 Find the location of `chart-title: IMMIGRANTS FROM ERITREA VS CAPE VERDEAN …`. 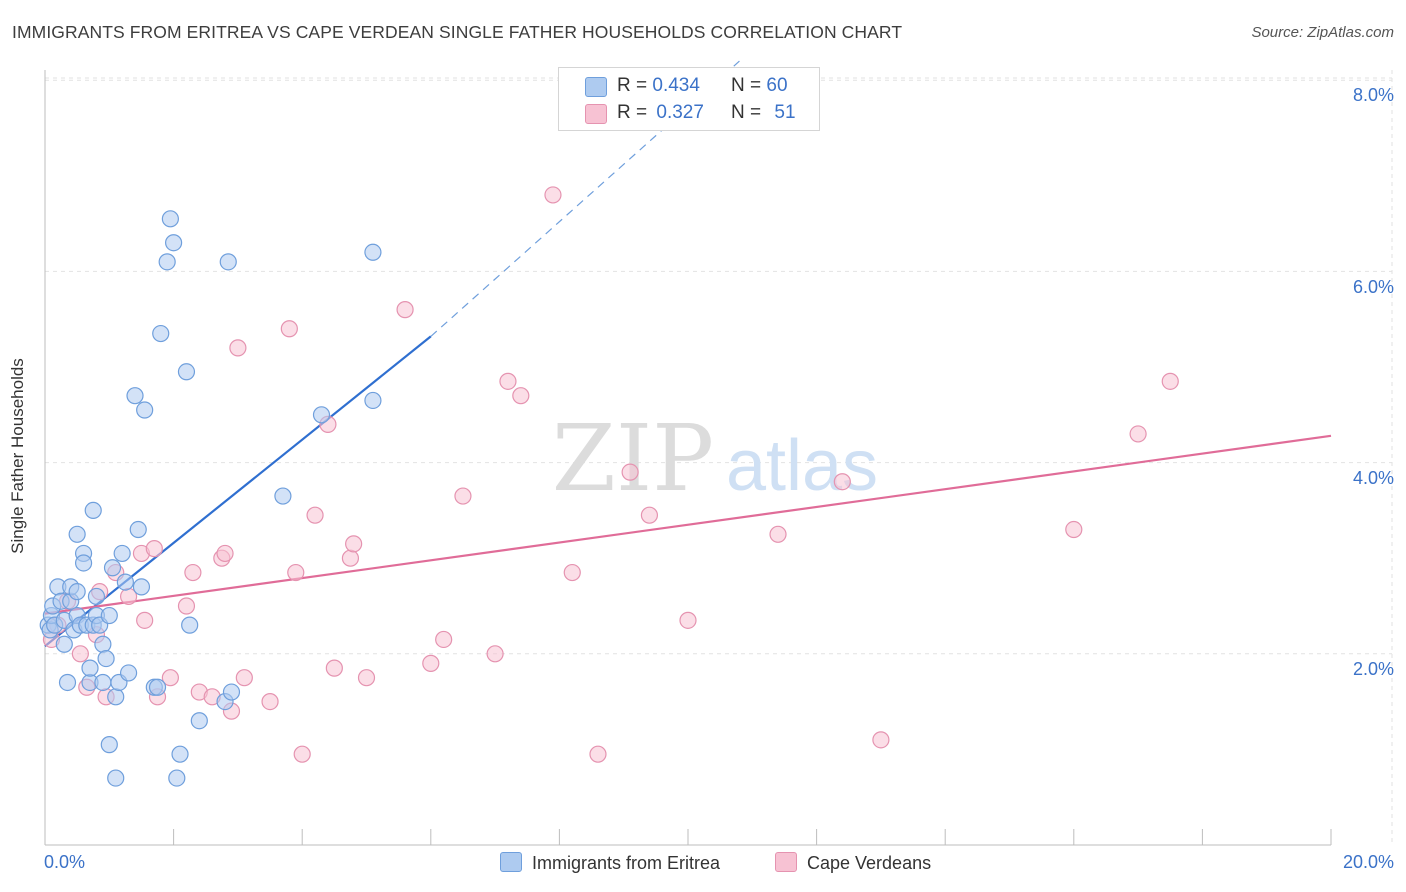

chart-title: IMMIGRANTS FROM ERITREA VS CAPE VERDEAN … is located at coordinates (457, 32).